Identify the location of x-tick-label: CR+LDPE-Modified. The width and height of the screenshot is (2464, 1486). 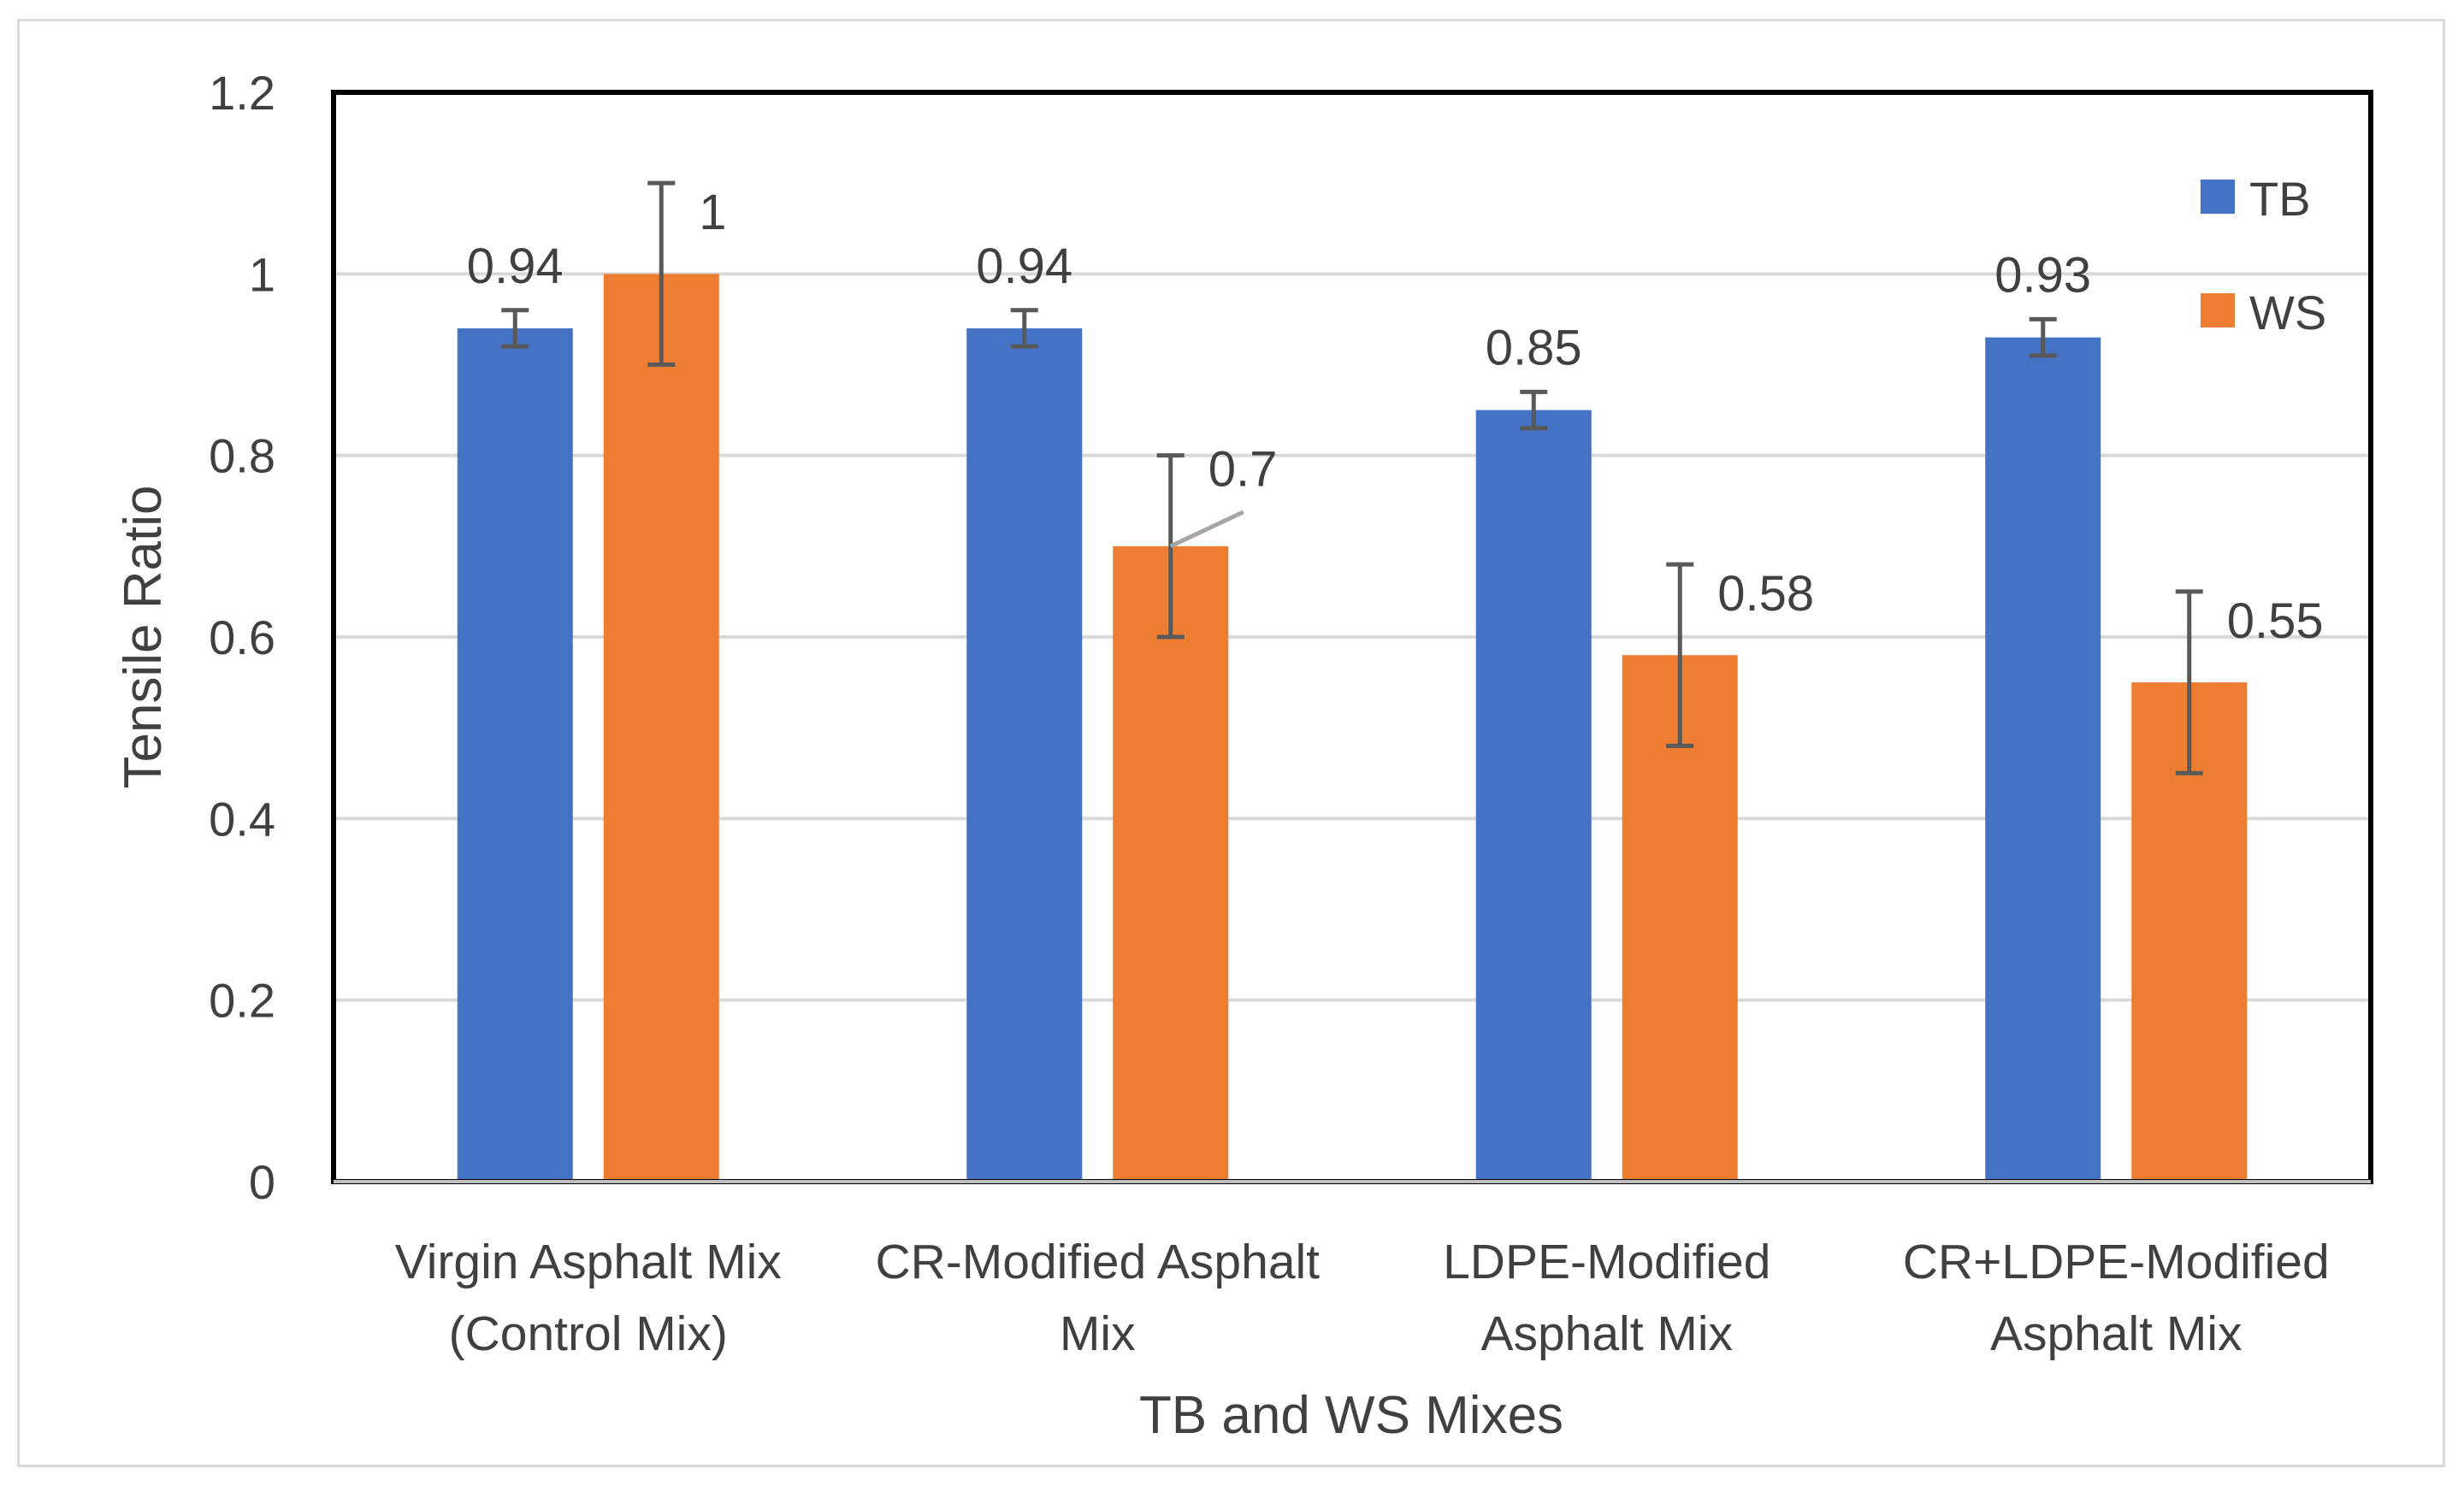
(2116, 1262).